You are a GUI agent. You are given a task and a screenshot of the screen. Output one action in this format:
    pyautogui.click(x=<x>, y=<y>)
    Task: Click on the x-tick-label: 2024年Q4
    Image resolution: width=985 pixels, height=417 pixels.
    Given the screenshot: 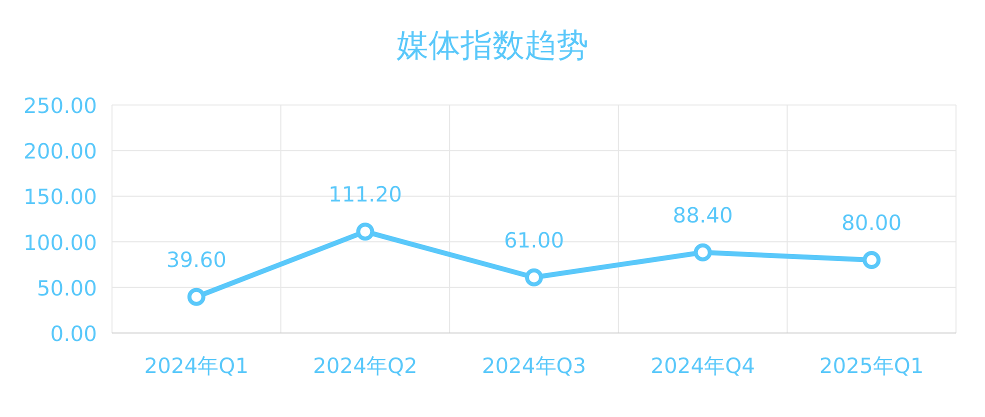 What is the action you would take?
    pyautogui.click(x=702, y=366)
    